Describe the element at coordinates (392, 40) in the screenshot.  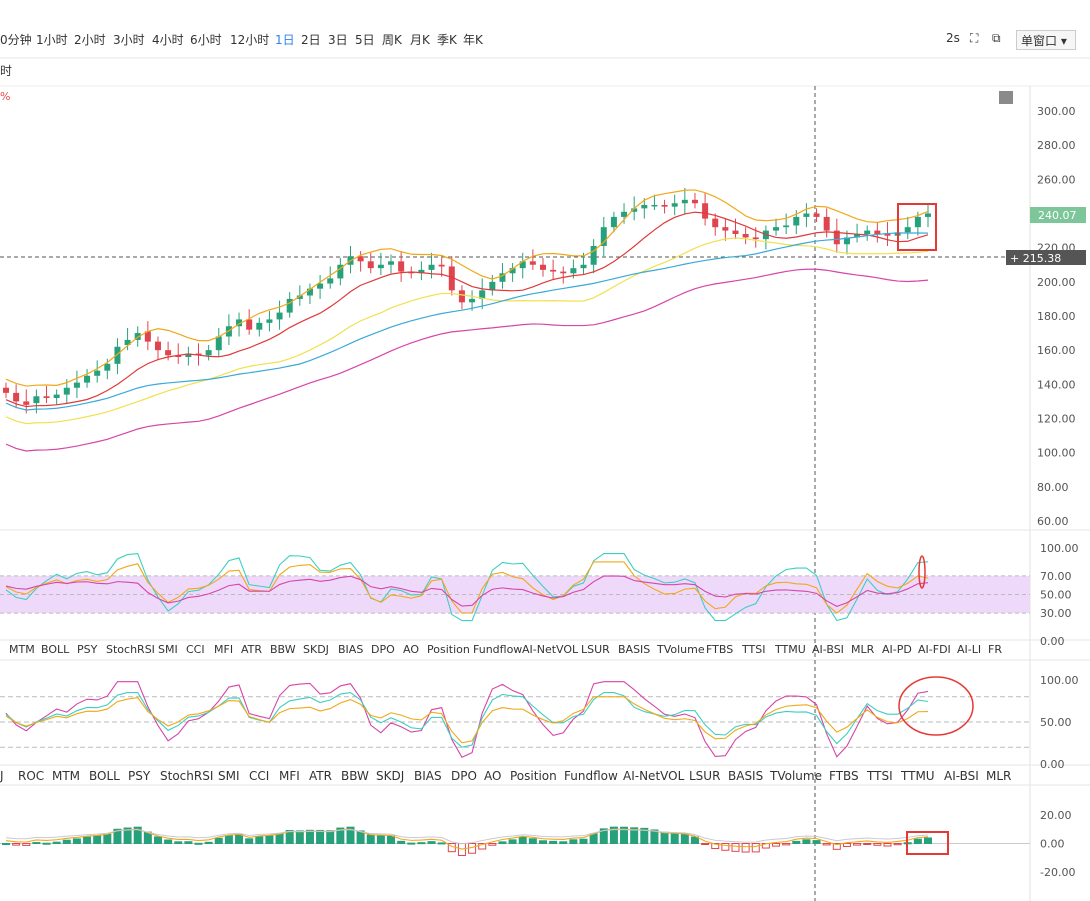
I see `timeframe-tab: 周K` at that location.